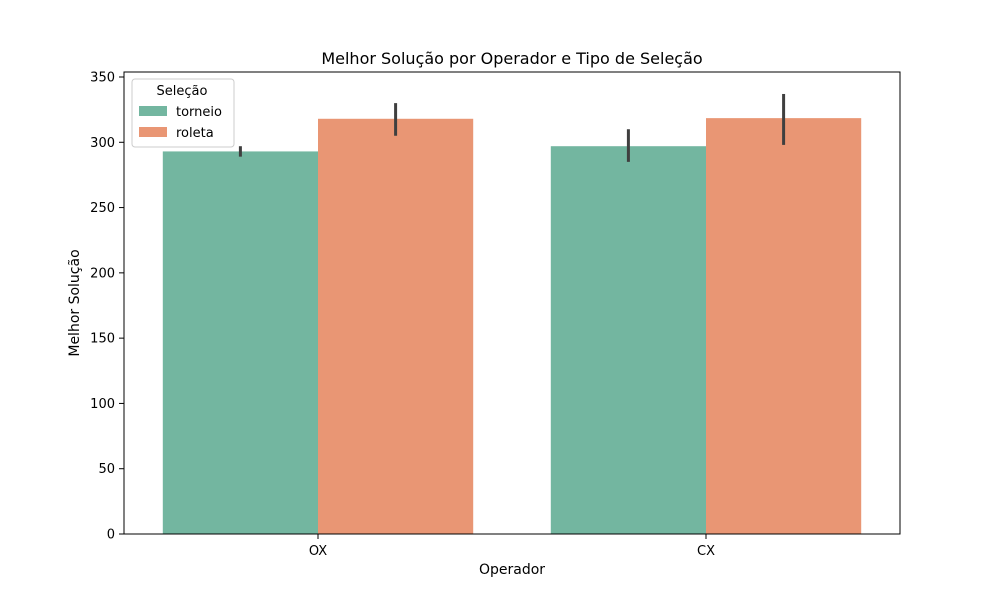  I want to click on x-axis: OX CX, so click(512, 546).